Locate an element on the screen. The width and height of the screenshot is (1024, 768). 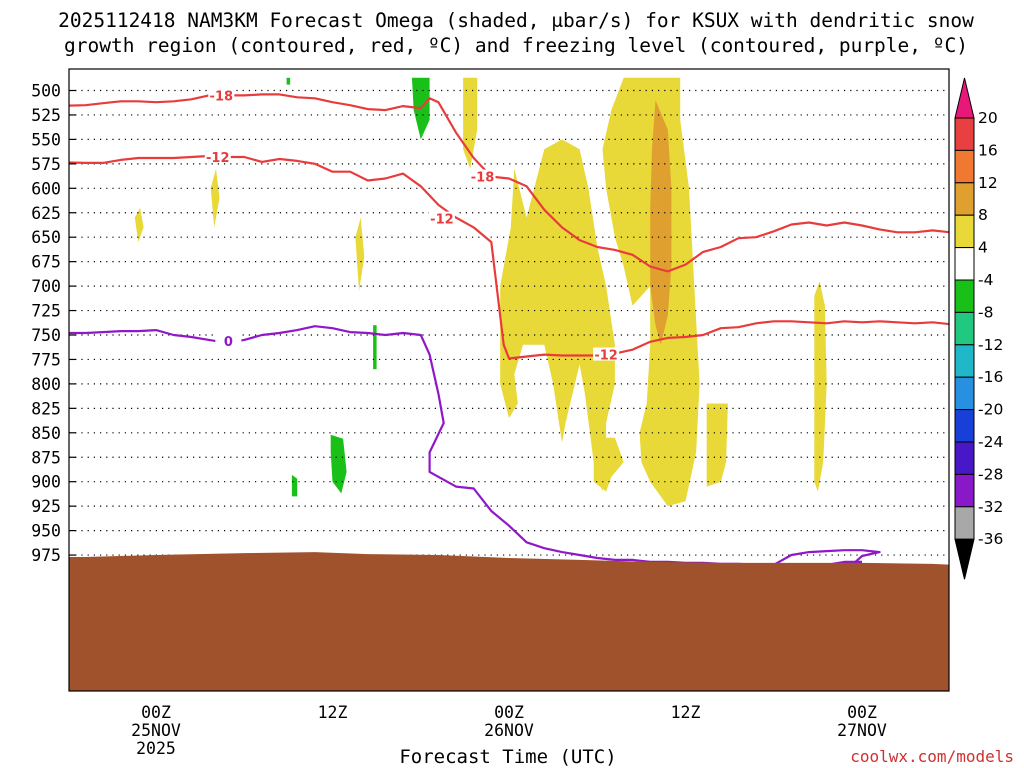
colorbar-label-8: -16 is located at coordinates (990, 377).